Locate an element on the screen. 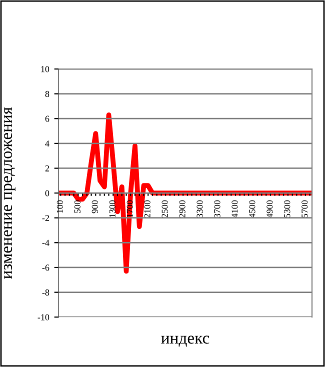  x-tick-label: 900 is located at coordinates (95, 207).